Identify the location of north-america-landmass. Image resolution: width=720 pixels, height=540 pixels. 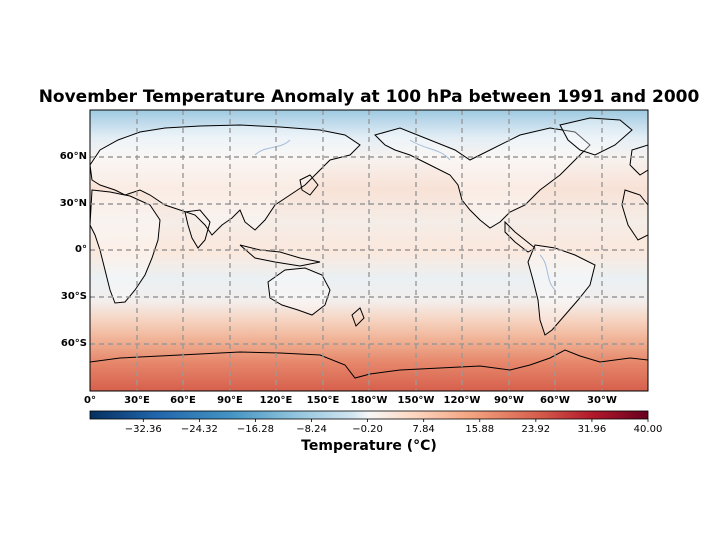
(482, 178).